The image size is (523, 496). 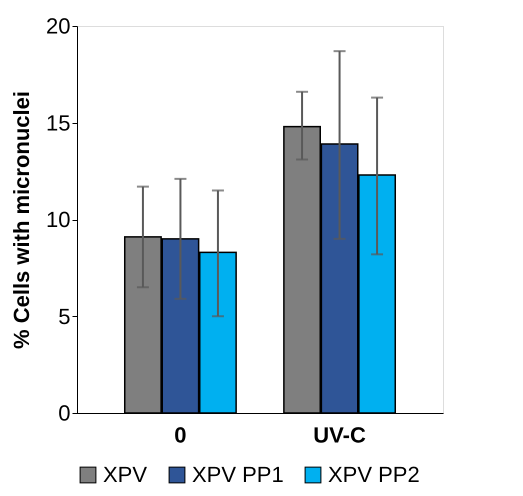 What do you see at coordinates (58, 123) in the screenshot?
I see `y-tick-label: 15` at bounding box center [58, 123].